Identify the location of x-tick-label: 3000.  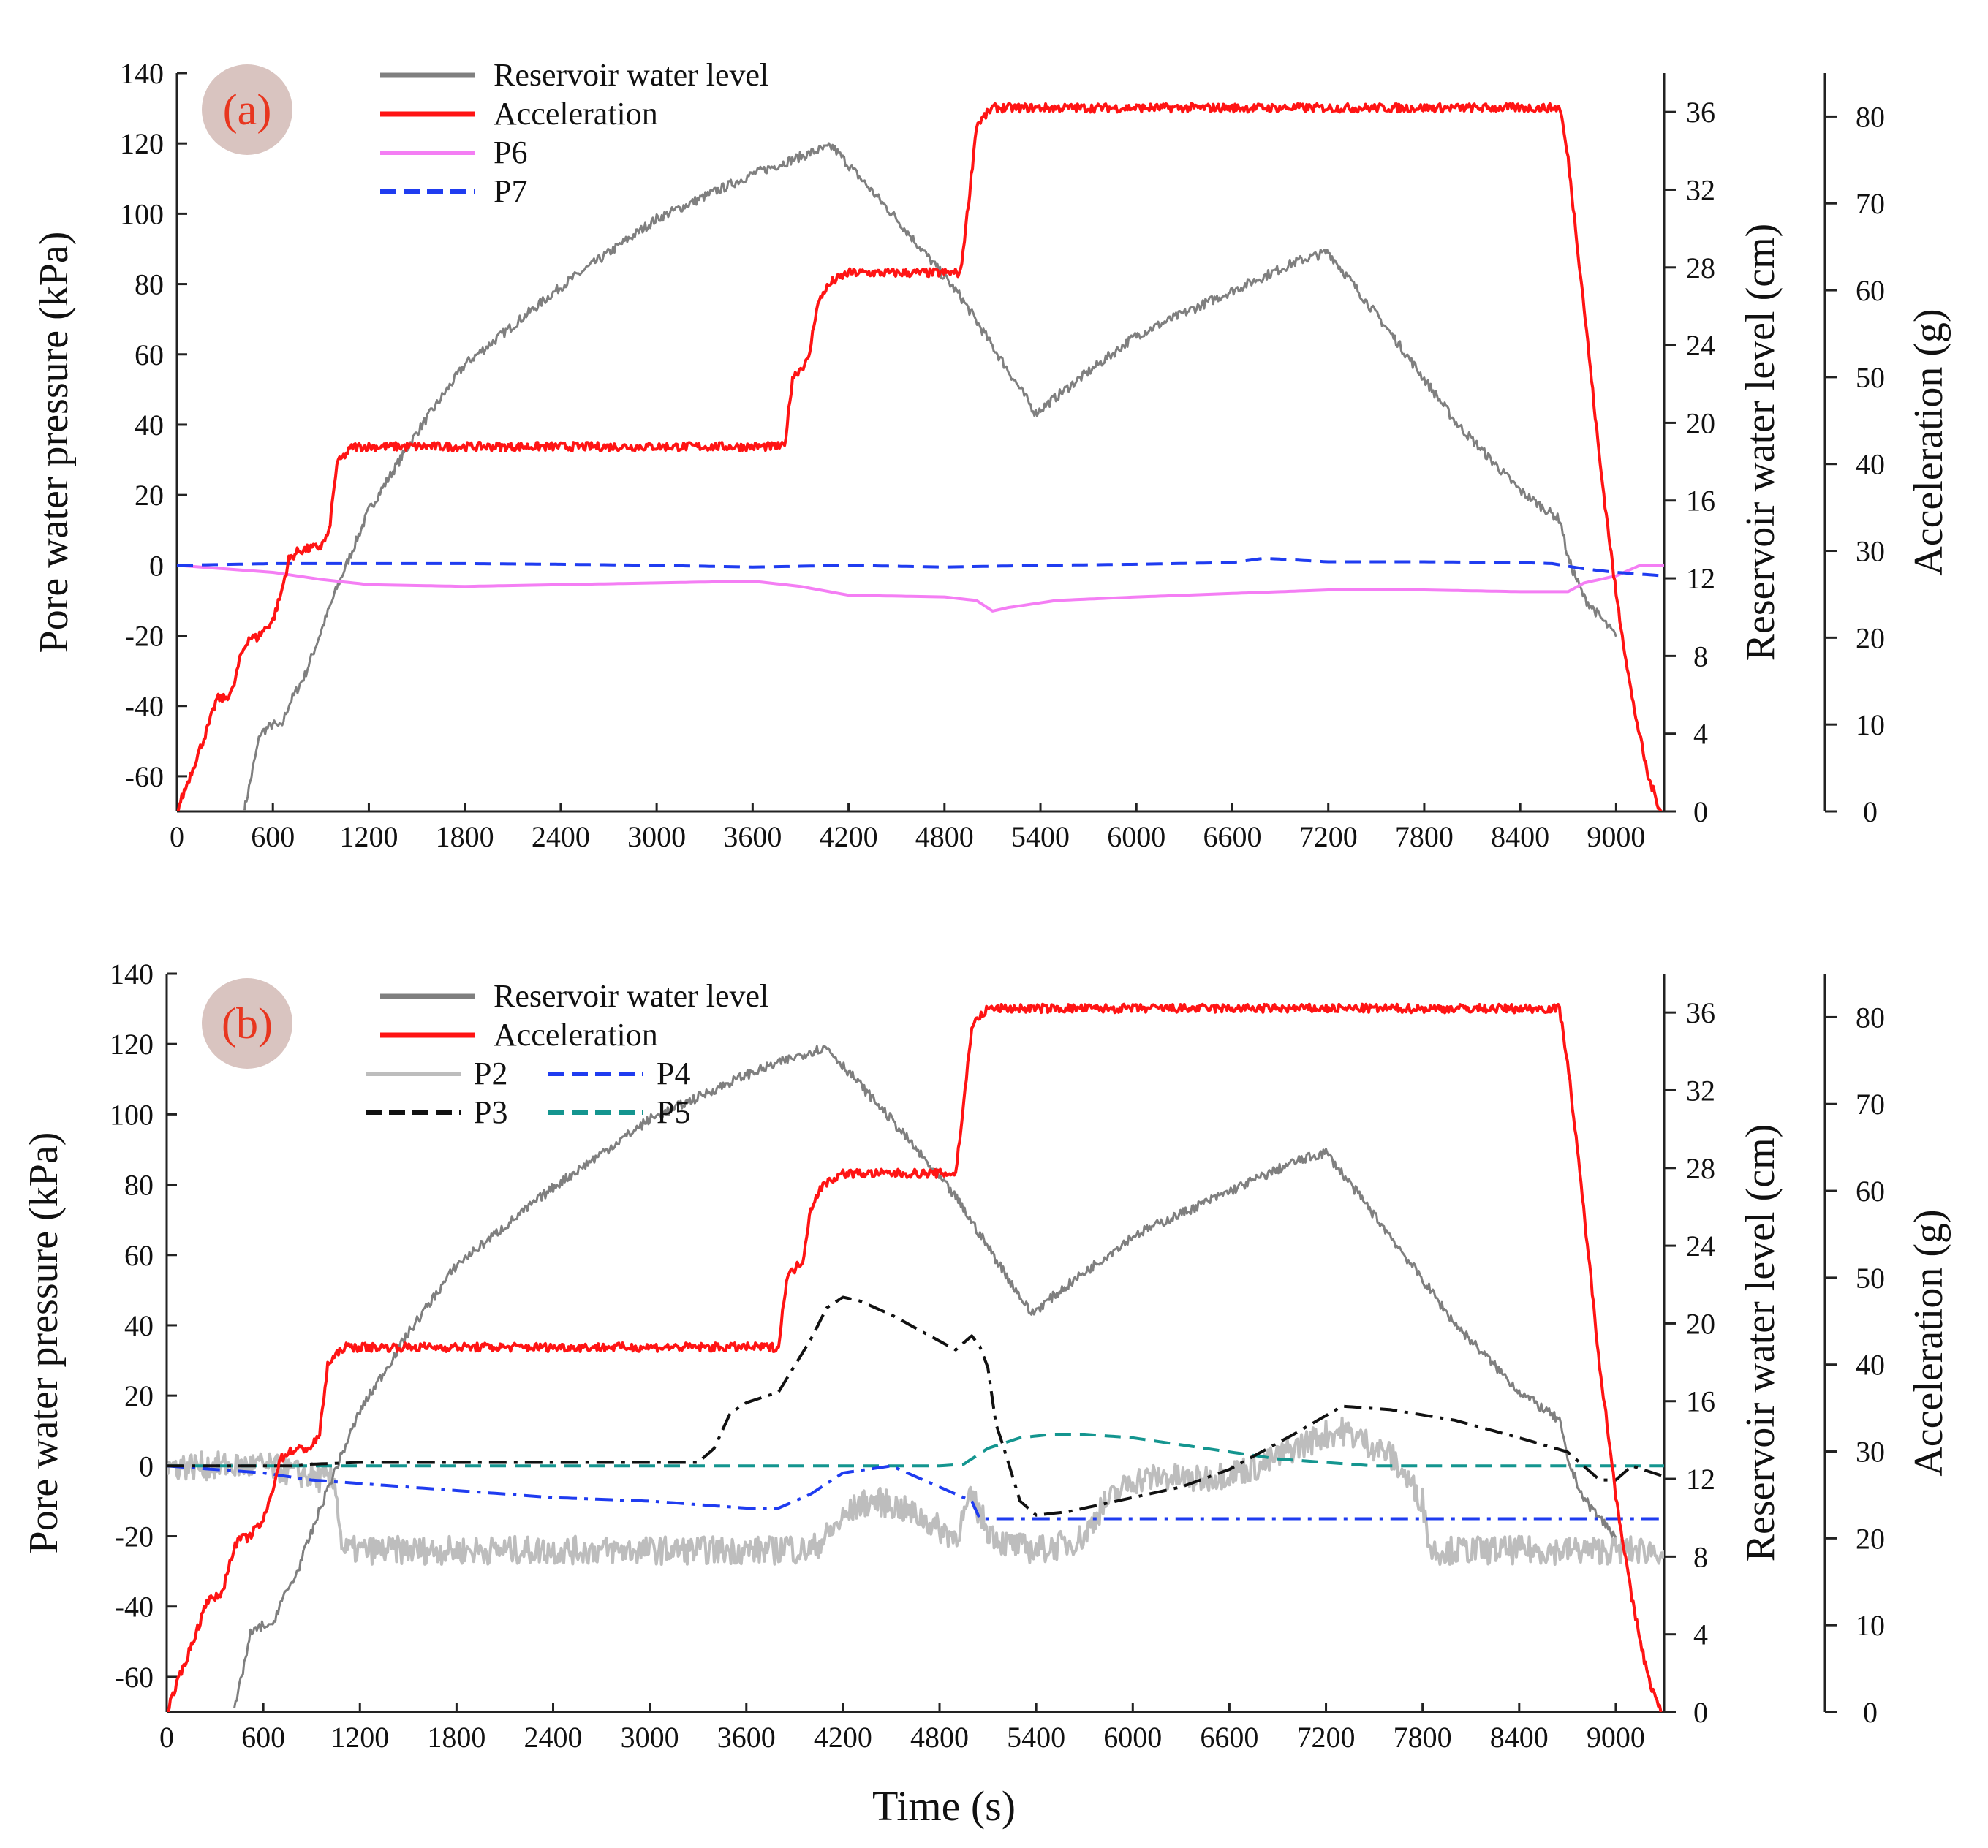
(650, 1737).